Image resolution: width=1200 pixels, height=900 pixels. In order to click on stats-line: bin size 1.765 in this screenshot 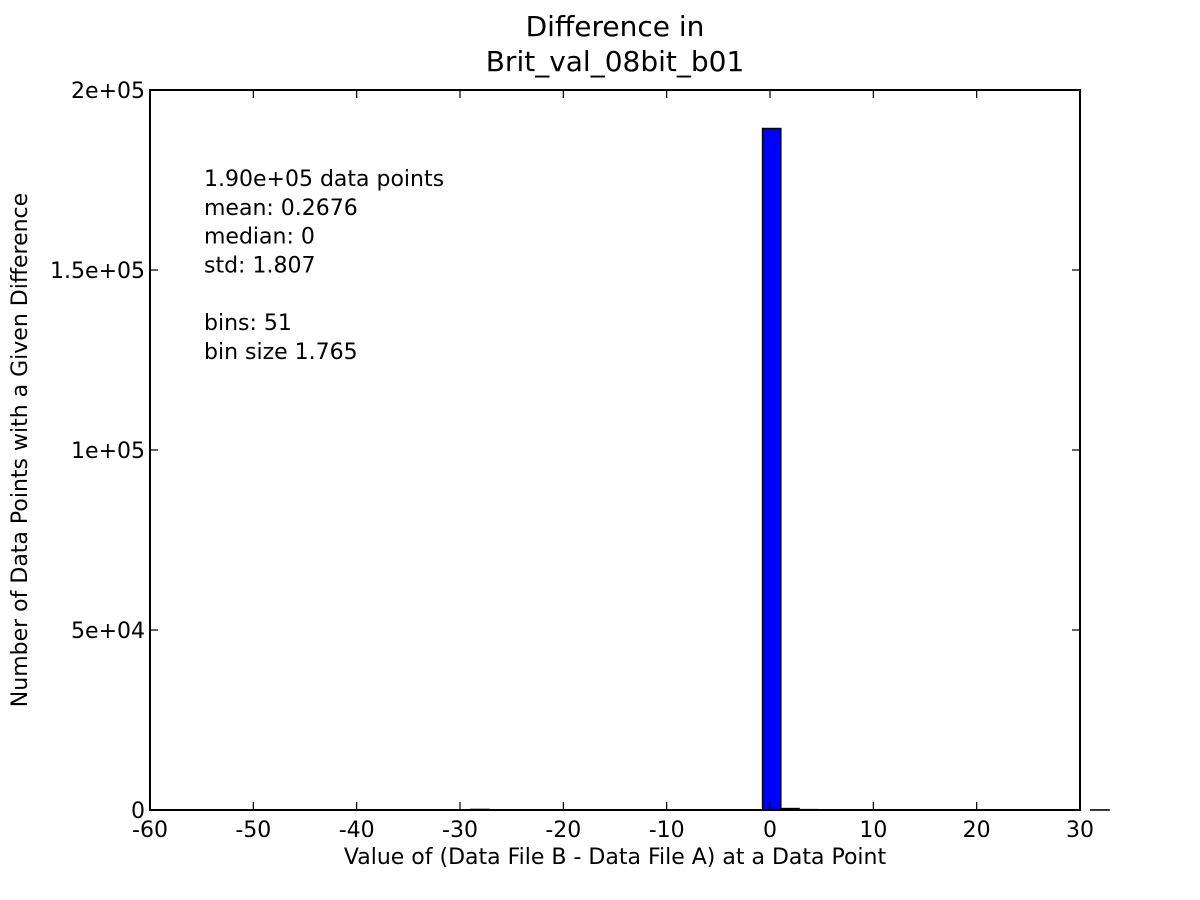, I will do `click(281, 352)`.